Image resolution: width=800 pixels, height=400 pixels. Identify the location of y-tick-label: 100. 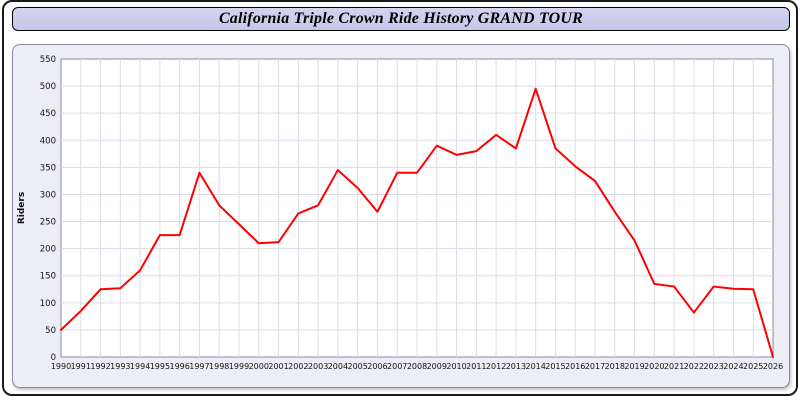
(48, 304).